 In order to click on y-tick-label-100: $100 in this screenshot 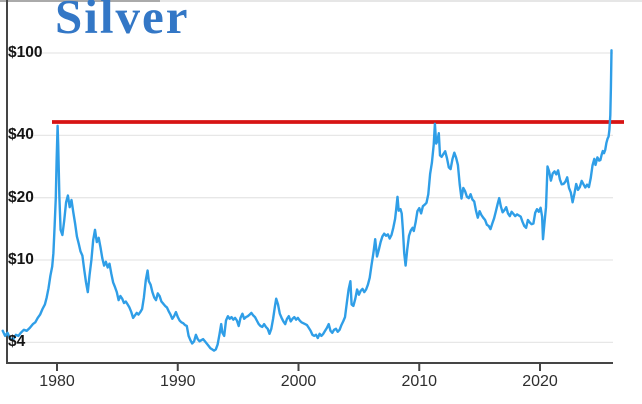, I will do `click(25, 52)`.